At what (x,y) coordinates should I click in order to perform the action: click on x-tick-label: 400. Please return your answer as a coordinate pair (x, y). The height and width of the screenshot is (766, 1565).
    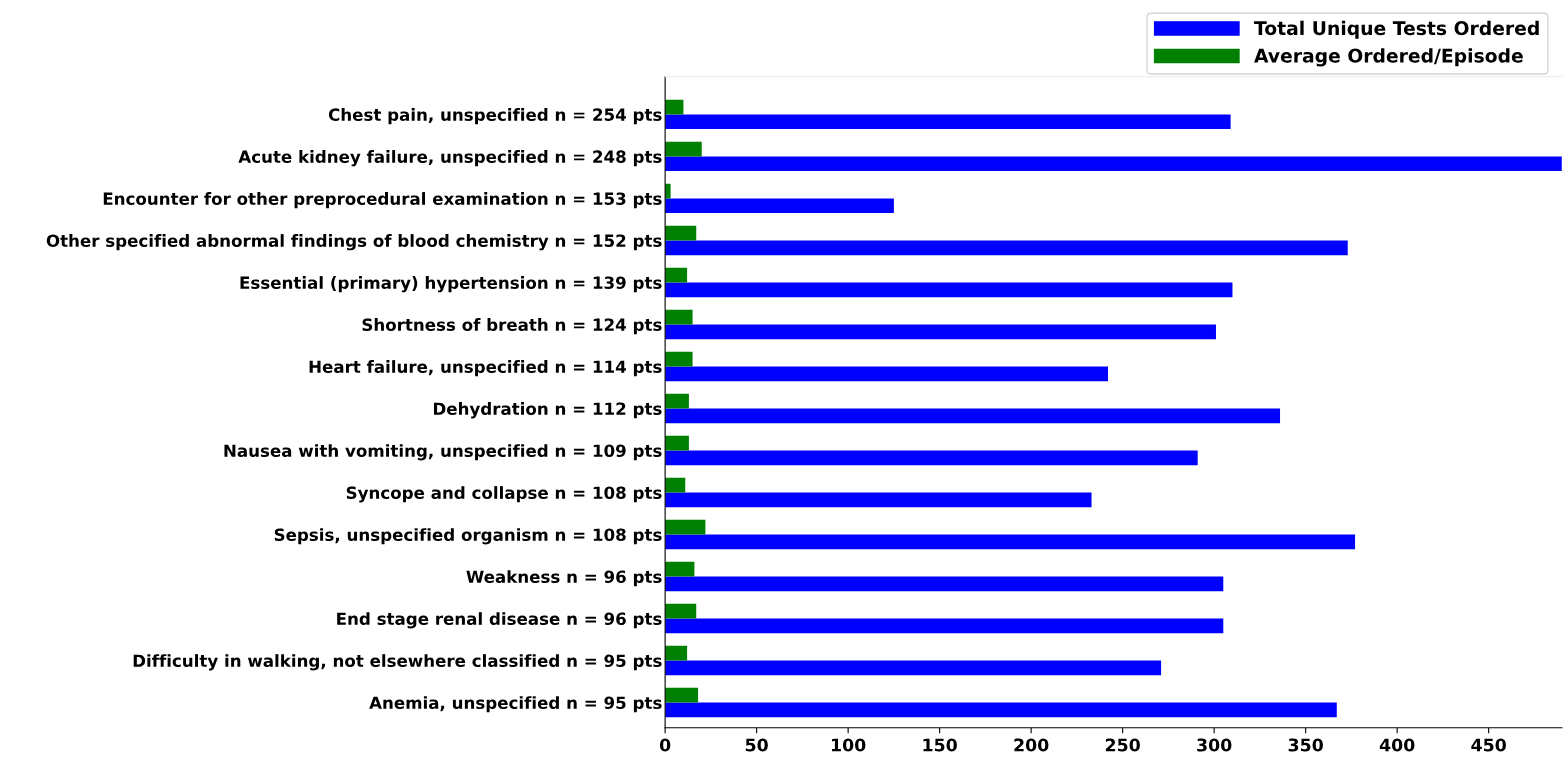
    Looking at the image, I should click on (1397, 745).